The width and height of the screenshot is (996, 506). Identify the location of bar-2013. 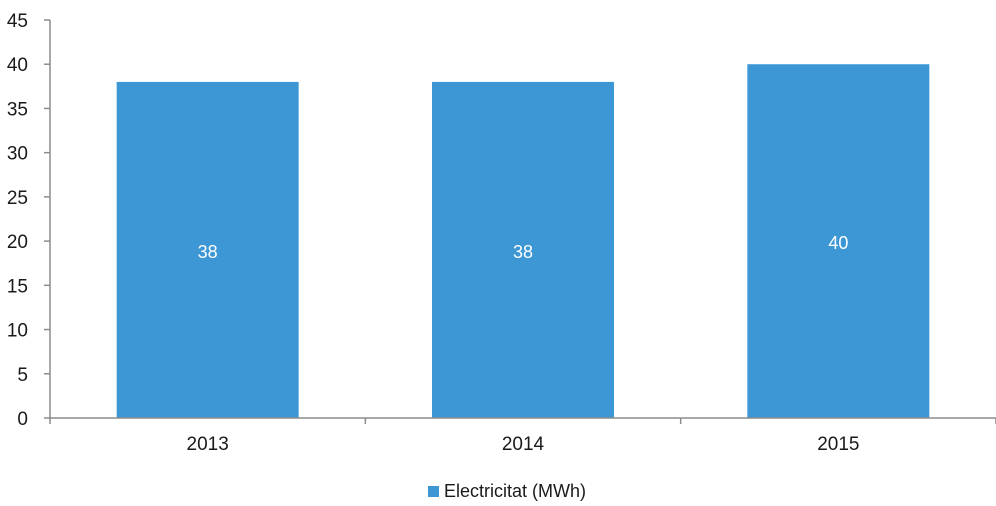
(207, 250).